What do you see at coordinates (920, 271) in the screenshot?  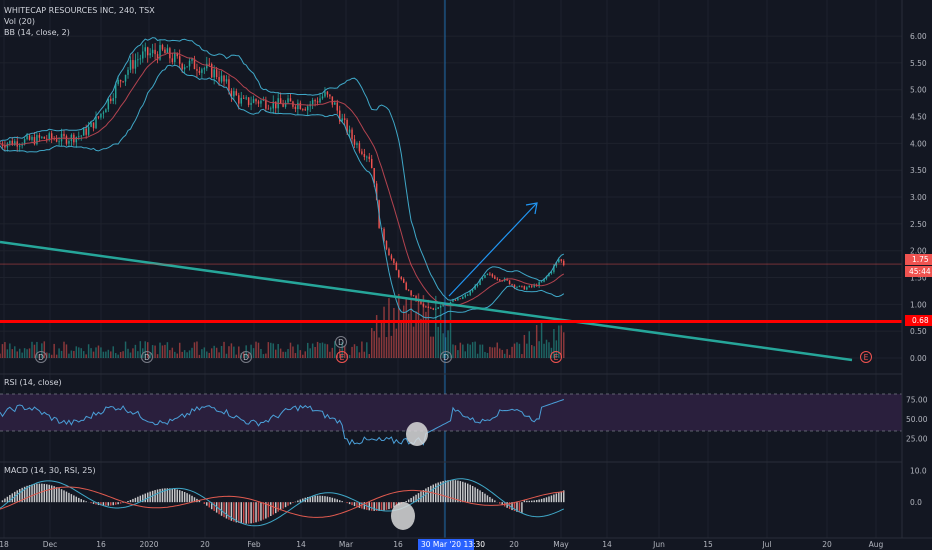 I see `countdown-label: 45:44` at bounding box center [920, 271].